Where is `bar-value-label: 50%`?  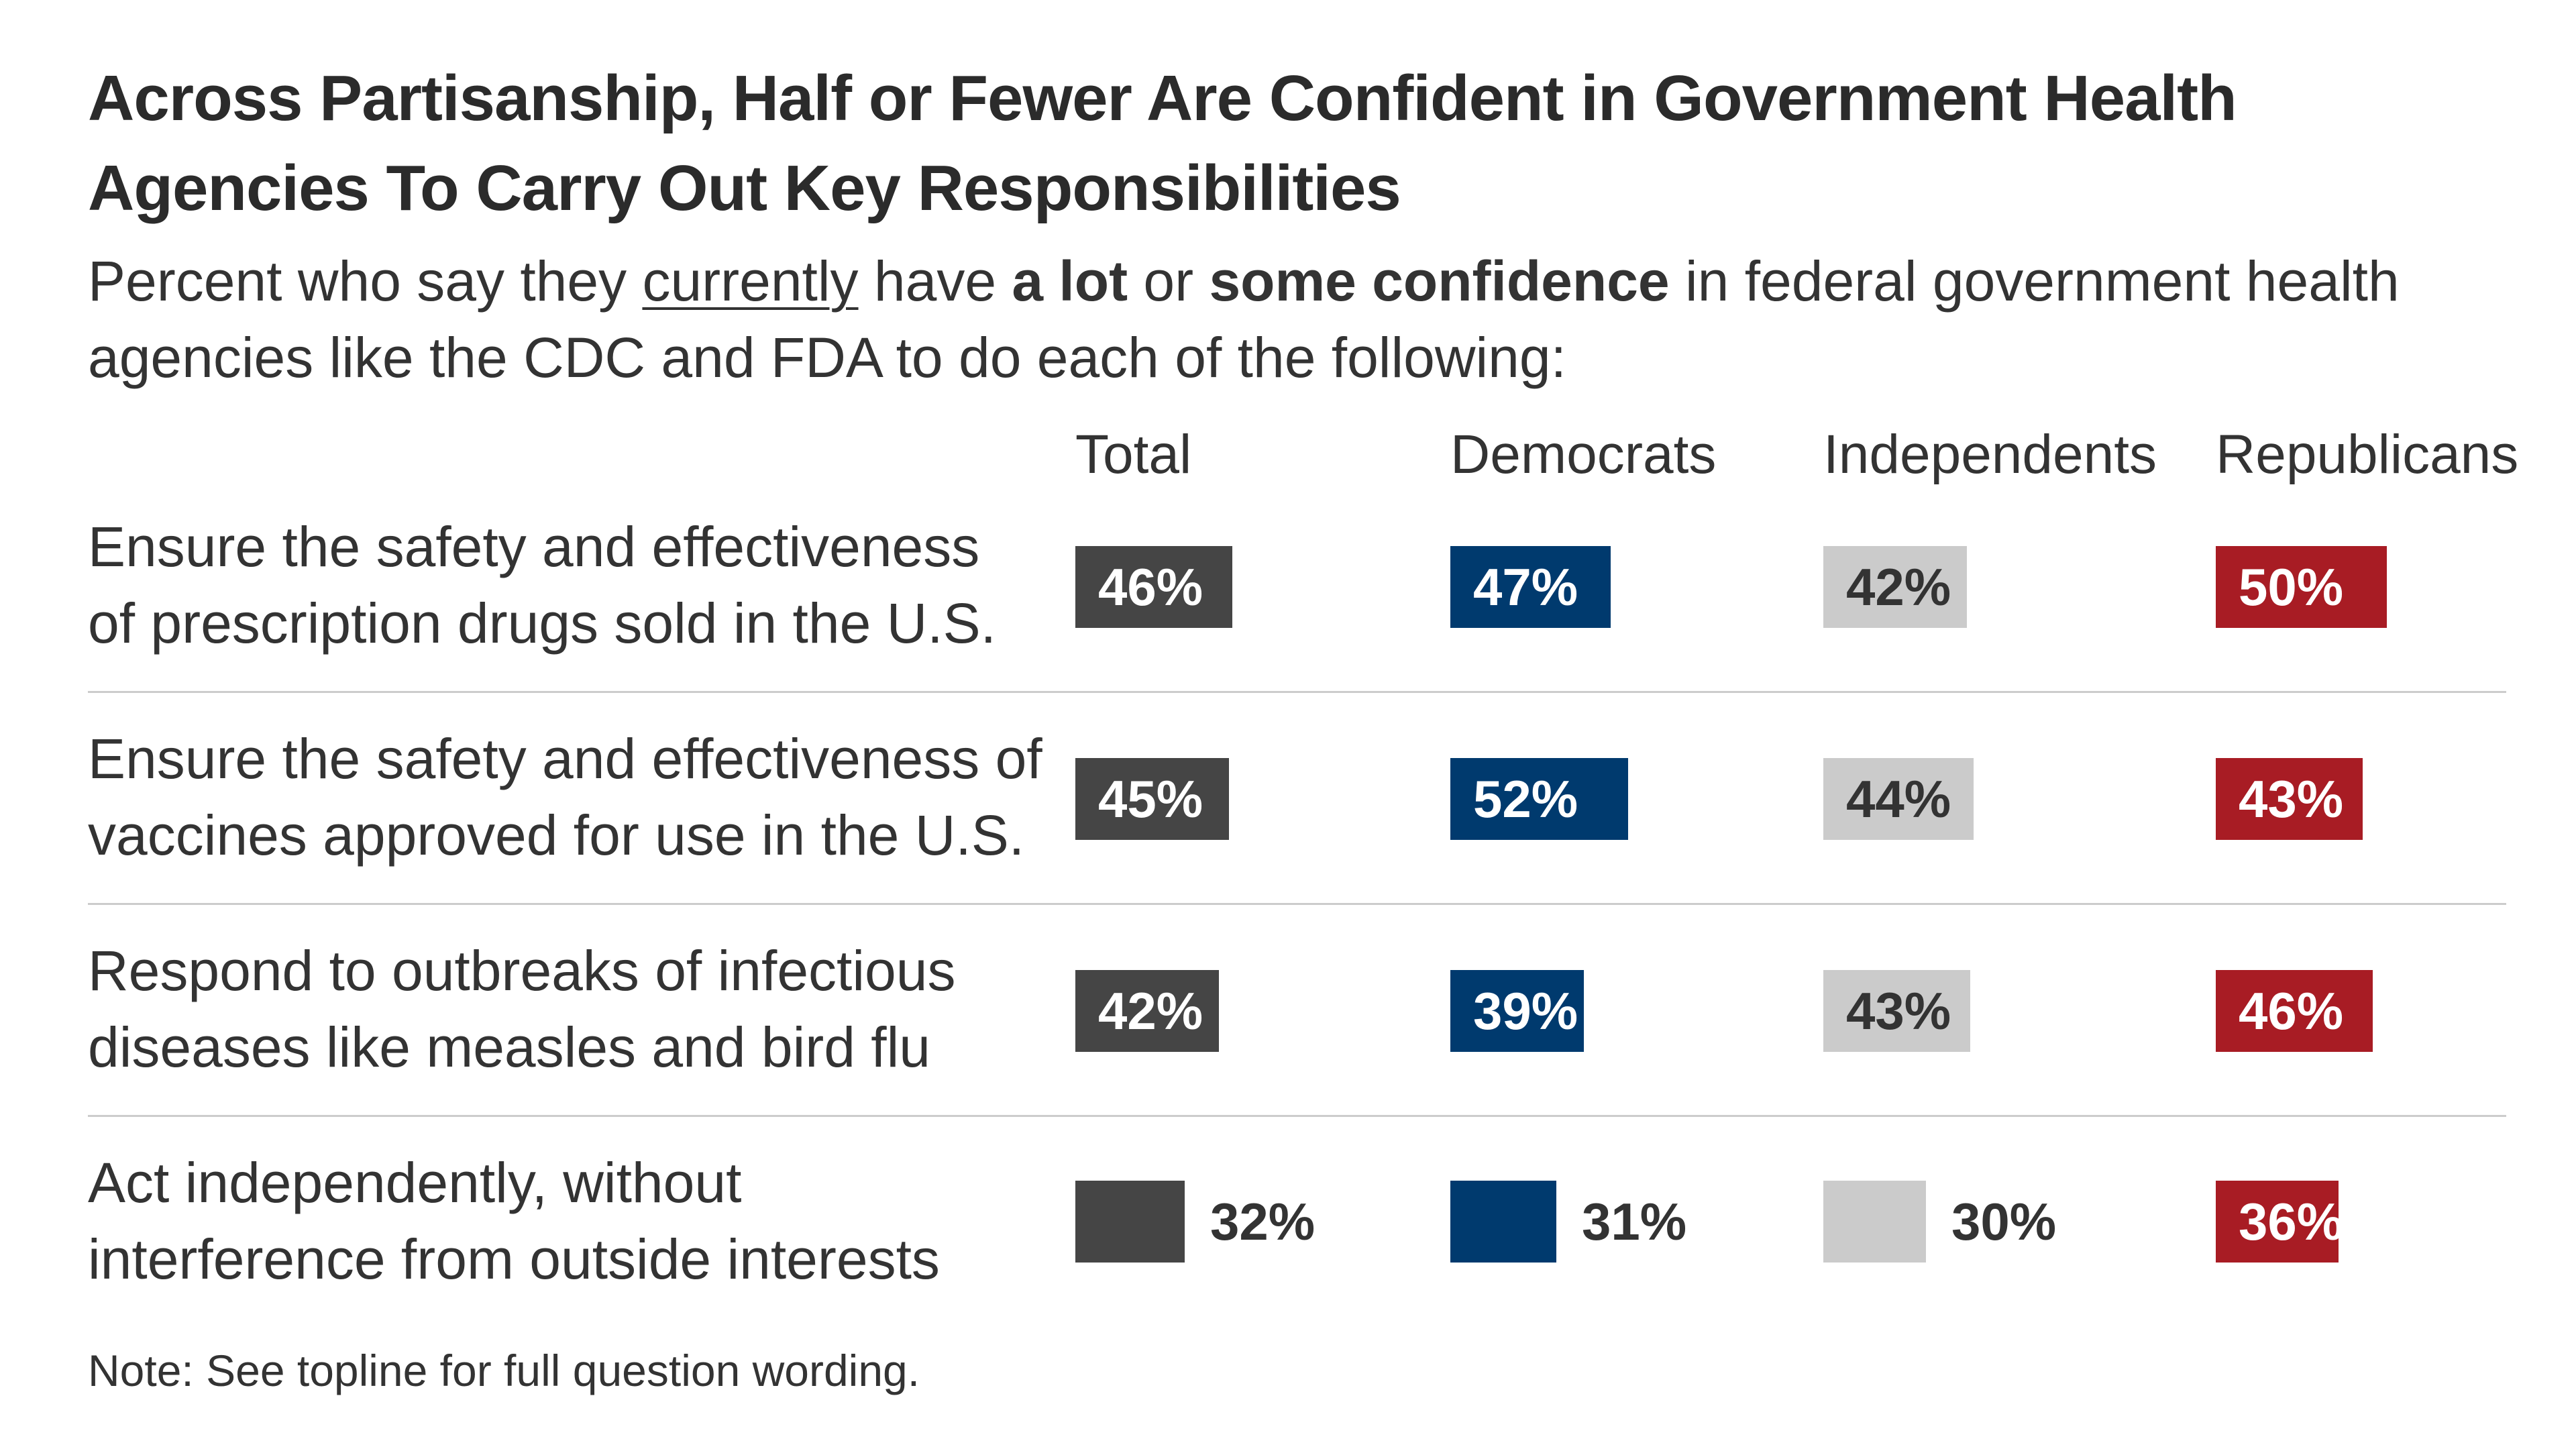 bar-value-label: 50% is located at coordinates (2291, 586).